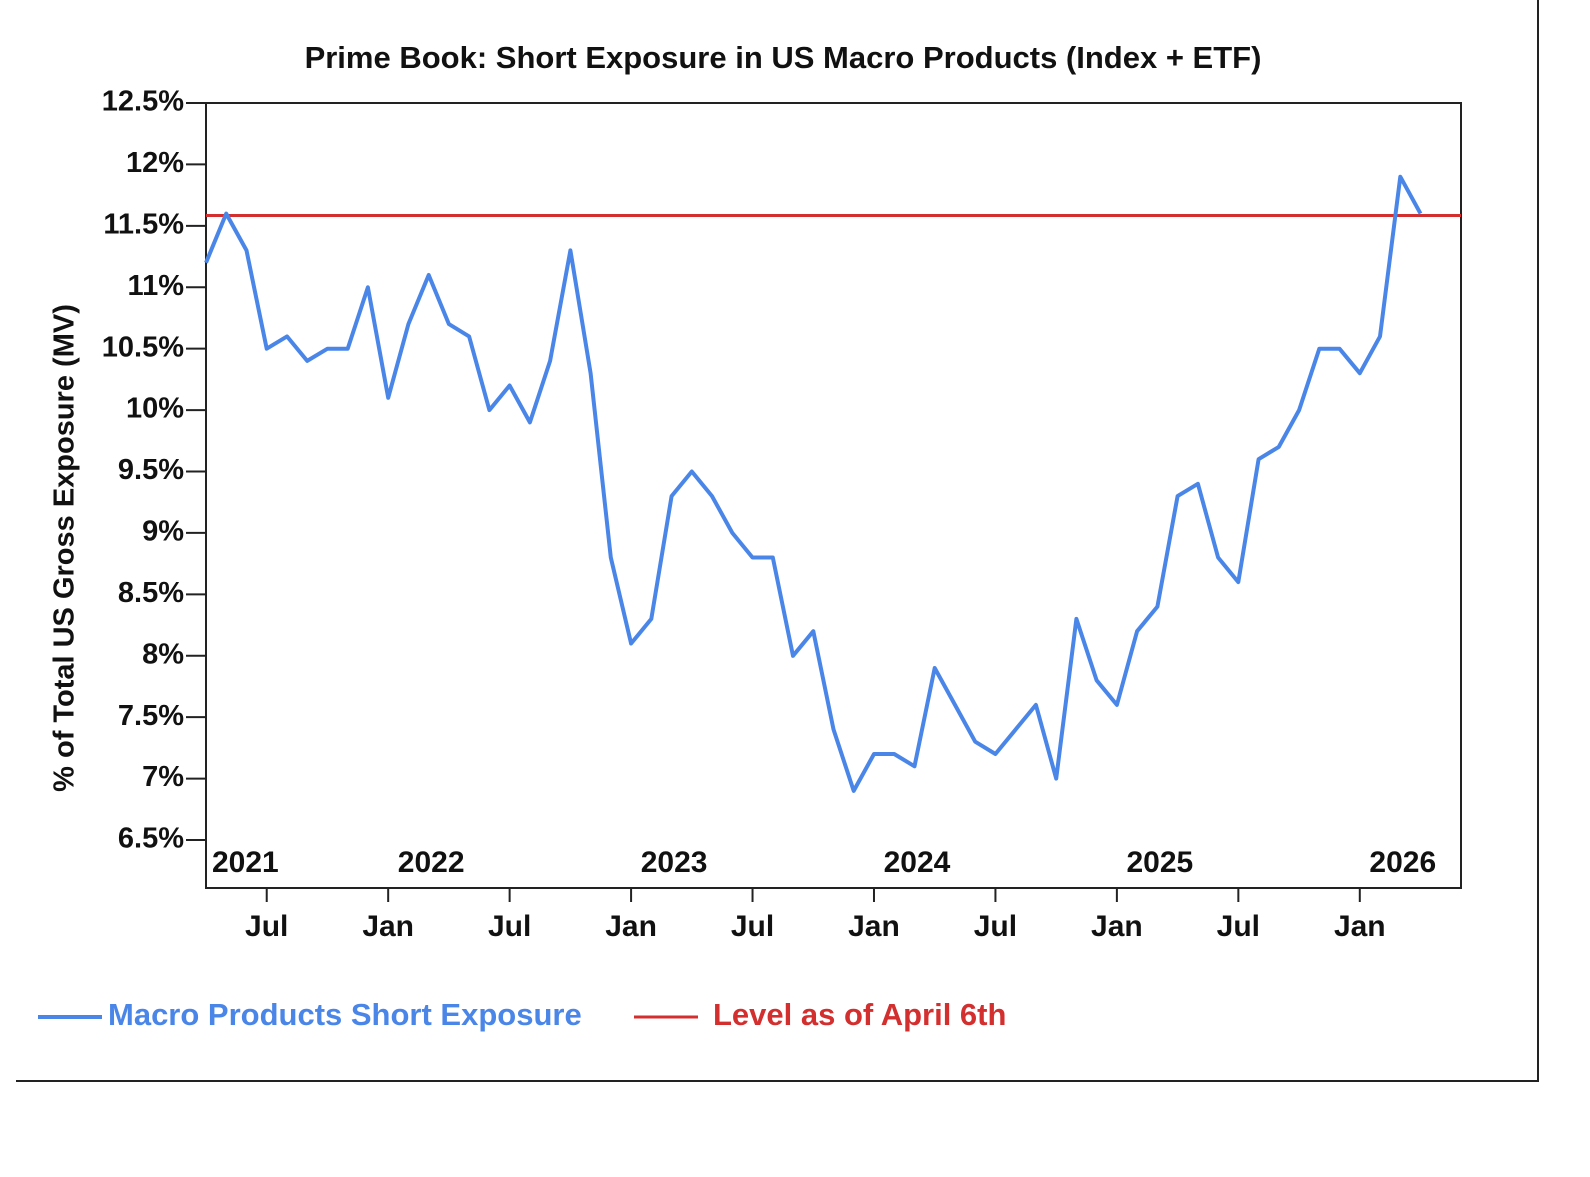 The image size is (1590, 1177). I want to click on y-axis-label: % of Total US Gross Exposure (MV), so click(65, 548).